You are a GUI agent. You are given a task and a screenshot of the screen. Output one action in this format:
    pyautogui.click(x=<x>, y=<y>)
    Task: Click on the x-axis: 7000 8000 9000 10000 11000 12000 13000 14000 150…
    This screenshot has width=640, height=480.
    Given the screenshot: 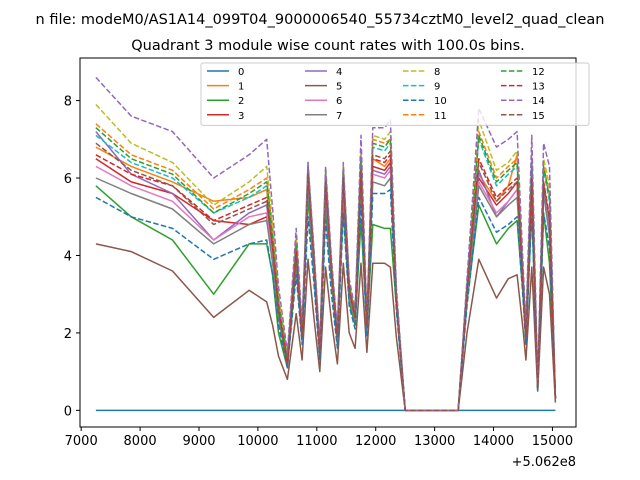 What is the action you would take?
    pyautogui.click(x=319, y=438)
    